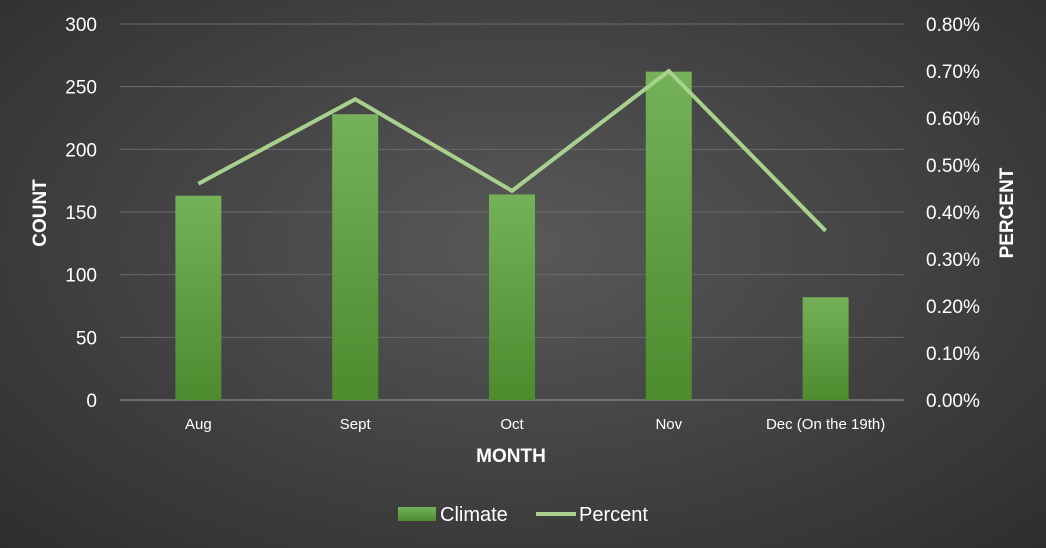 The height and width of the screenshot is (548, 1046). What do you see at coordinates (1007, 212) in the screenshot?
I see `y2-axis-title: PERCENT` at bounding box center [1007, 212].